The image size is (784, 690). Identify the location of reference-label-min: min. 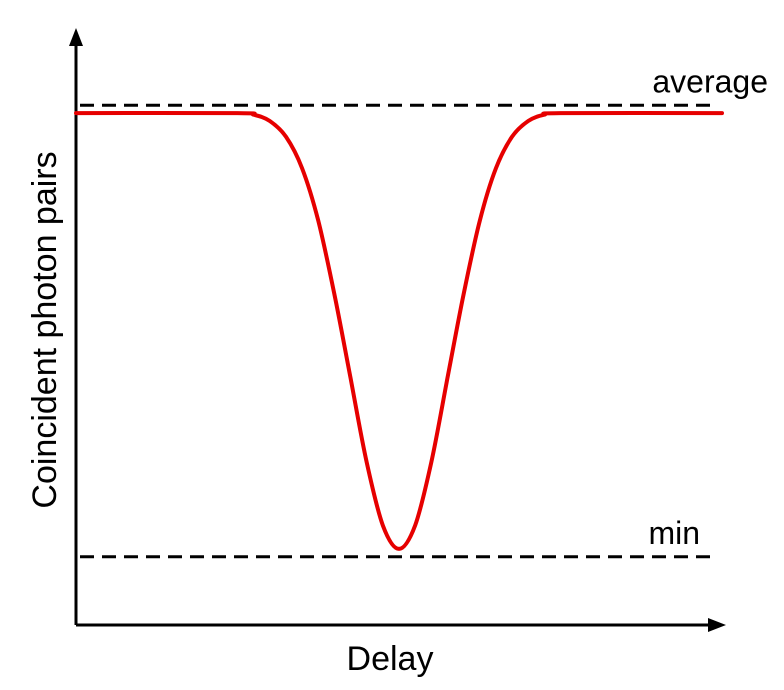
(674, 533).